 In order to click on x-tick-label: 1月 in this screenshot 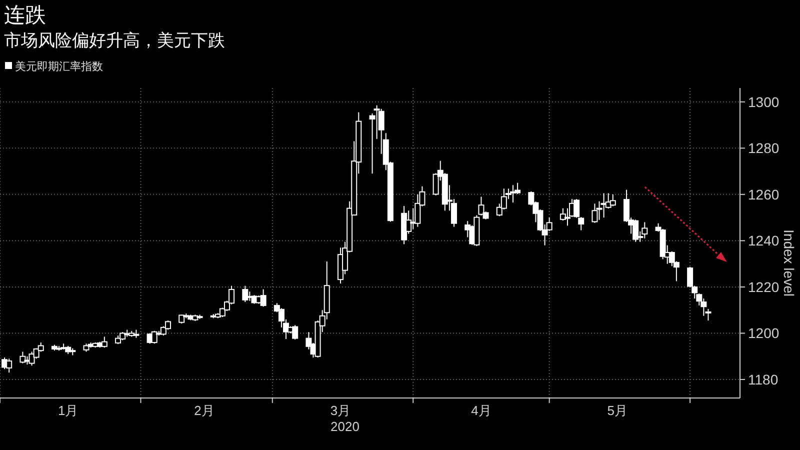, I will do `click(68, 410)`.